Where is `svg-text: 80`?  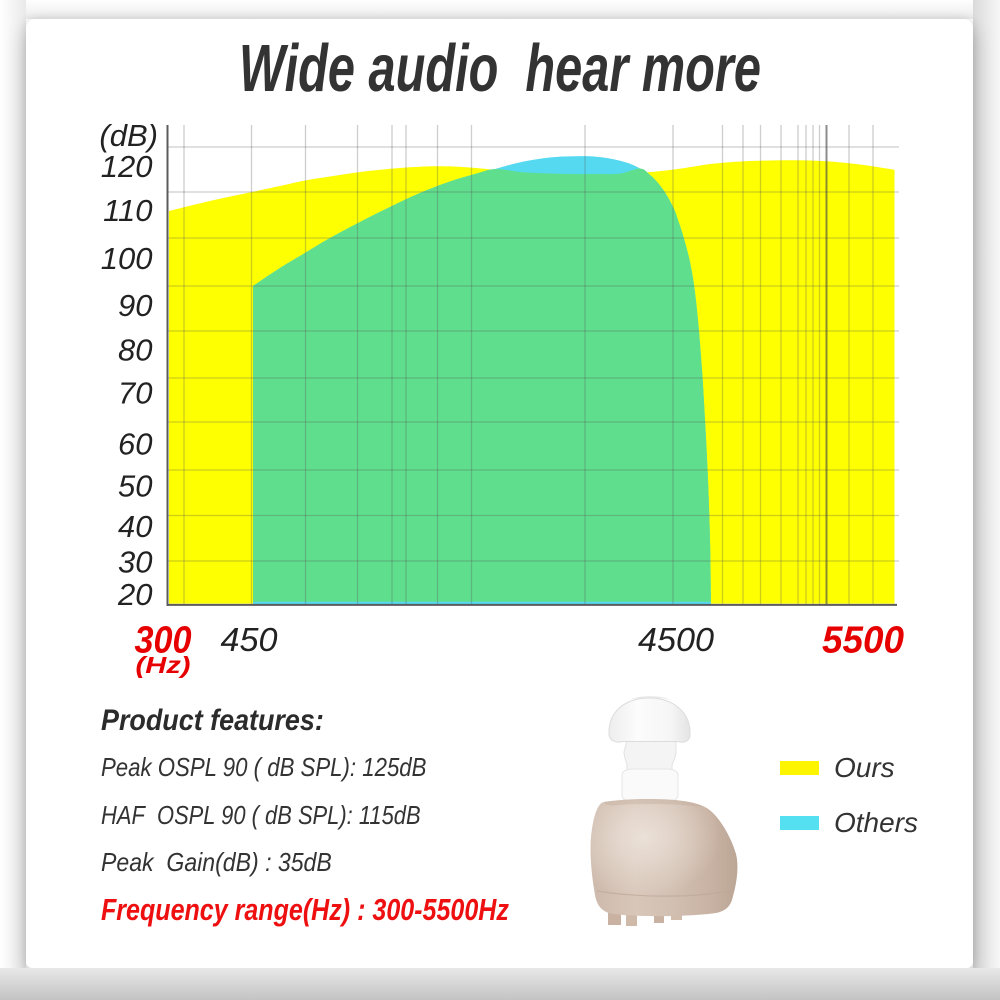 svg-text: 80 is located at coordinates (135, 350).